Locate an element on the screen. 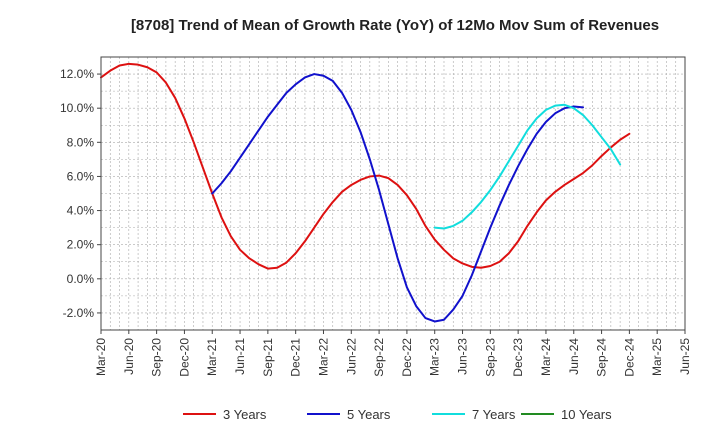 The width and height of the screenshot is (720, 440). x-tick-label: Mar-24 is located at coordinates (546, 357).